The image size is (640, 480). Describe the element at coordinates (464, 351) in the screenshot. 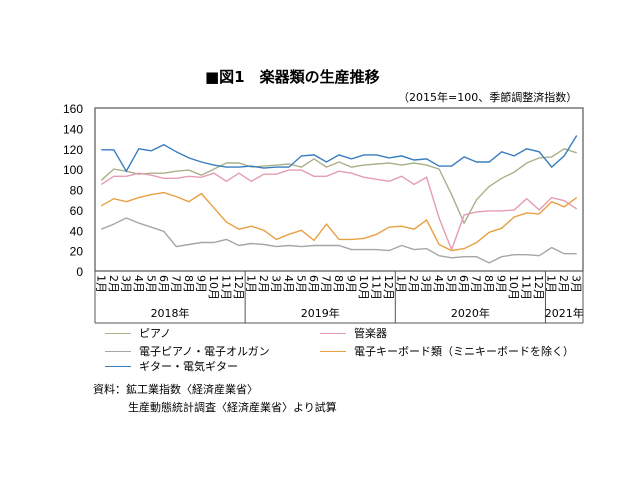

I see `legend-label: 電子キーボード類（ミニキーボードを除く）` at that location.